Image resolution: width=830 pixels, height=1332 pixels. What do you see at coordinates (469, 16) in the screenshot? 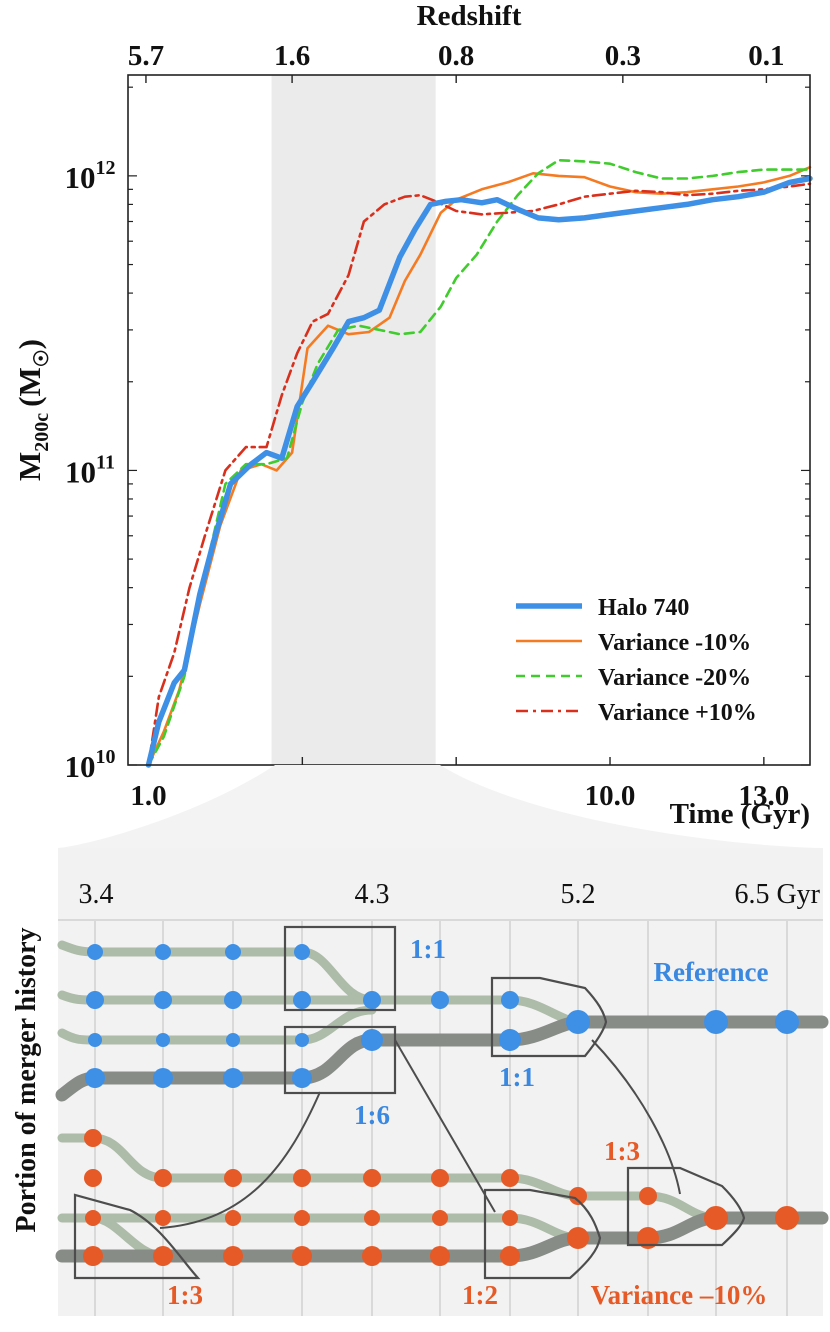
I see `top-axis-title: Redshift` at bounding box center [469, 16].